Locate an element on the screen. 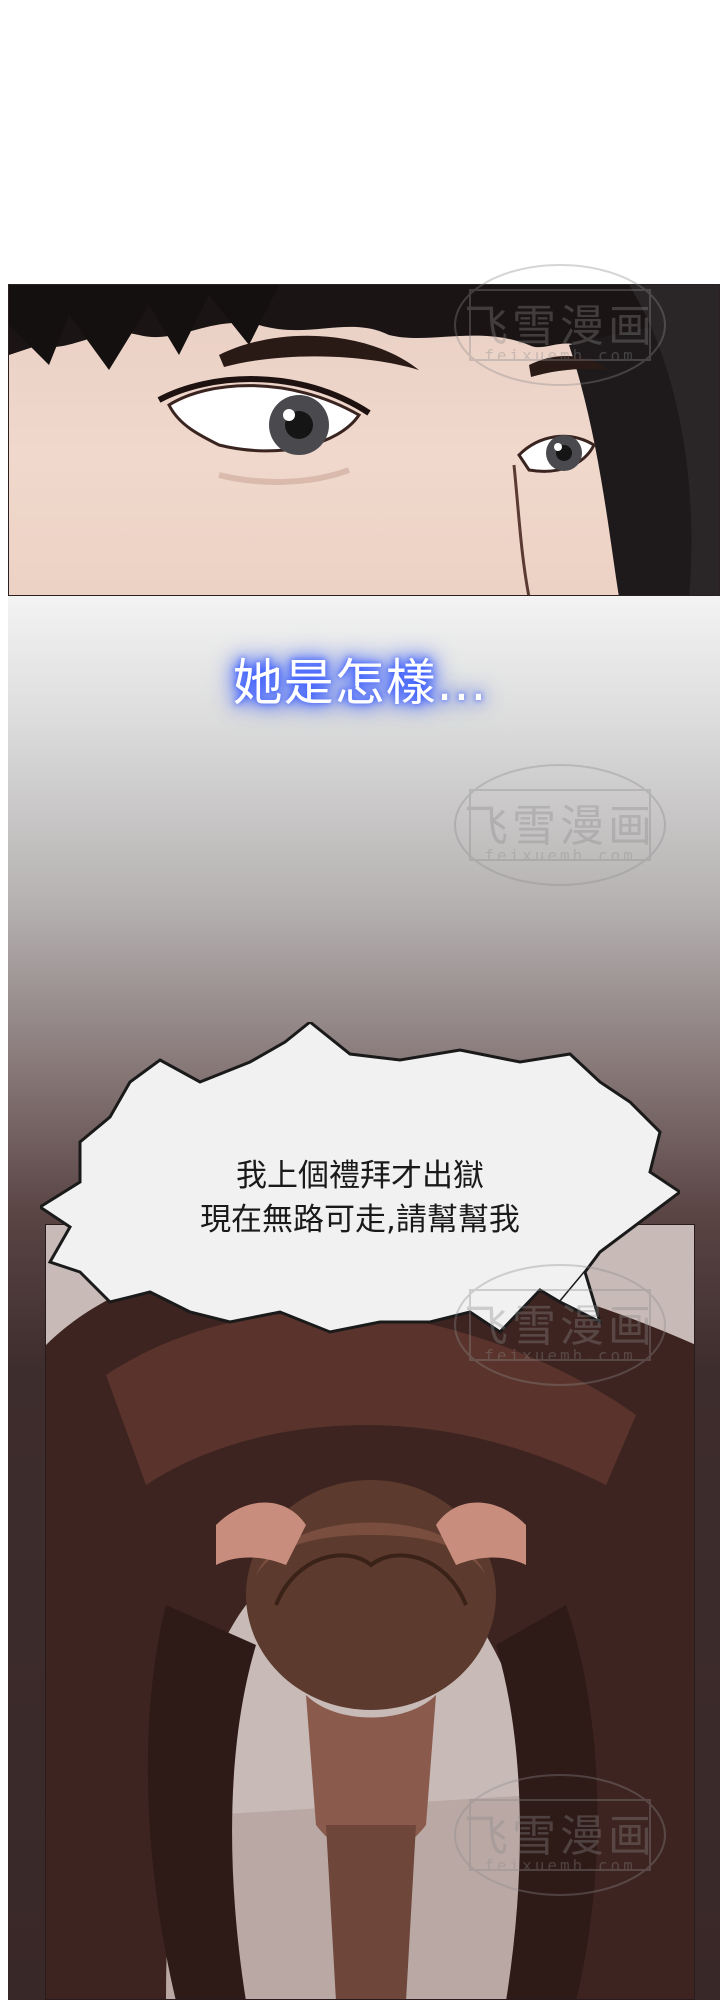  speech-bubble is located at coordinates (360, 1178).